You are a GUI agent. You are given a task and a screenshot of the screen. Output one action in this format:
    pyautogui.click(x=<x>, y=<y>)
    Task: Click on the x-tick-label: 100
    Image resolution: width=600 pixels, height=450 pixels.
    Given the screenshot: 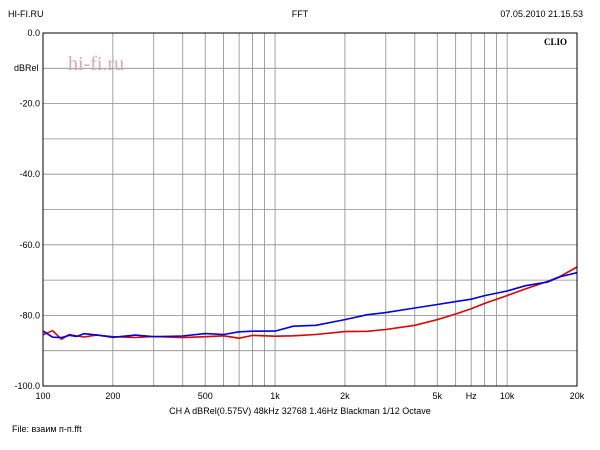 What is the action you would take?
    pyautogui.click(x=42, y=396)
    